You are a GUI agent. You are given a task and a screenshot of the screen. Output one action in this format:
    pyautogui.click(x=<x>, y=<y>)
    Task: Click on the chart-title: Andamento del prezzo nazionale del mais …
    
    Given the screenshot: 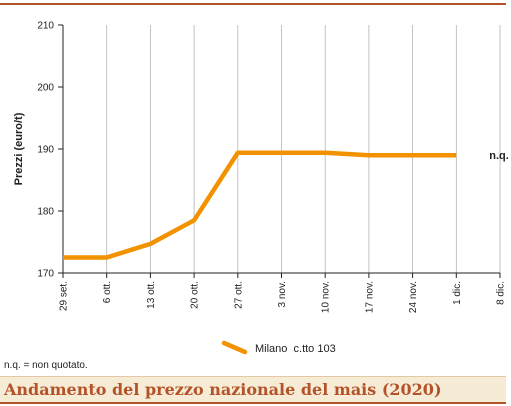 What is the action you would take?
    pyautogui.click(x=223, y=389)
    